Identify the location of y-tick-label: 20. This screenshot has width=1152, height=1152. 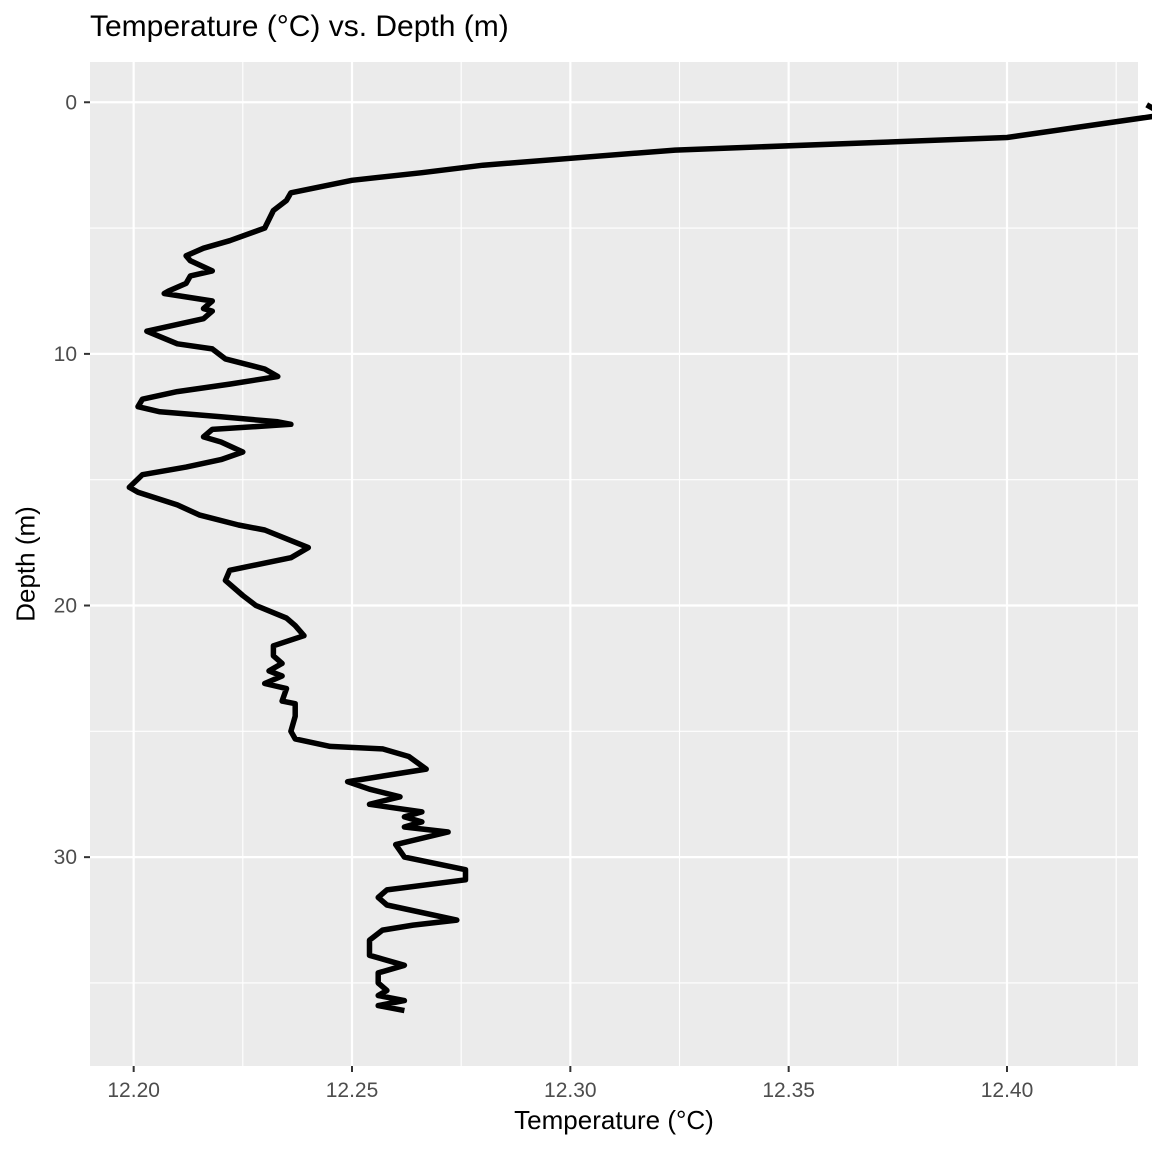
(65, 606).